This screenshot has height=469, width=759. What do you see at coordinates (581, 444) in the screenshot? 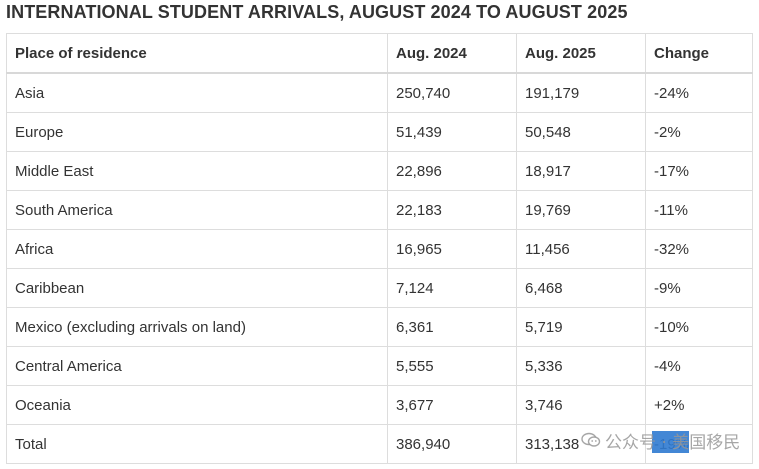
I see `cell-aug-2025: 313,138` at bounding box center [581, 444].